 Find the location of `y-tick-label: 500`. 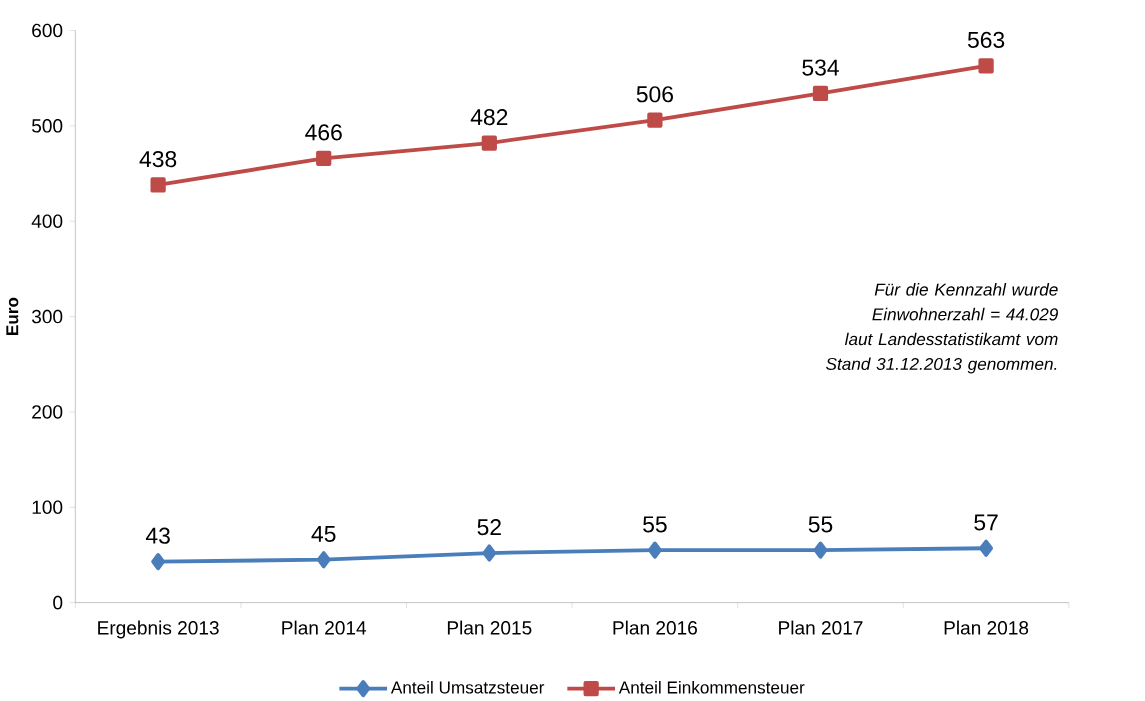

y-tick-label: 500 is located at coordinates (47, 126).